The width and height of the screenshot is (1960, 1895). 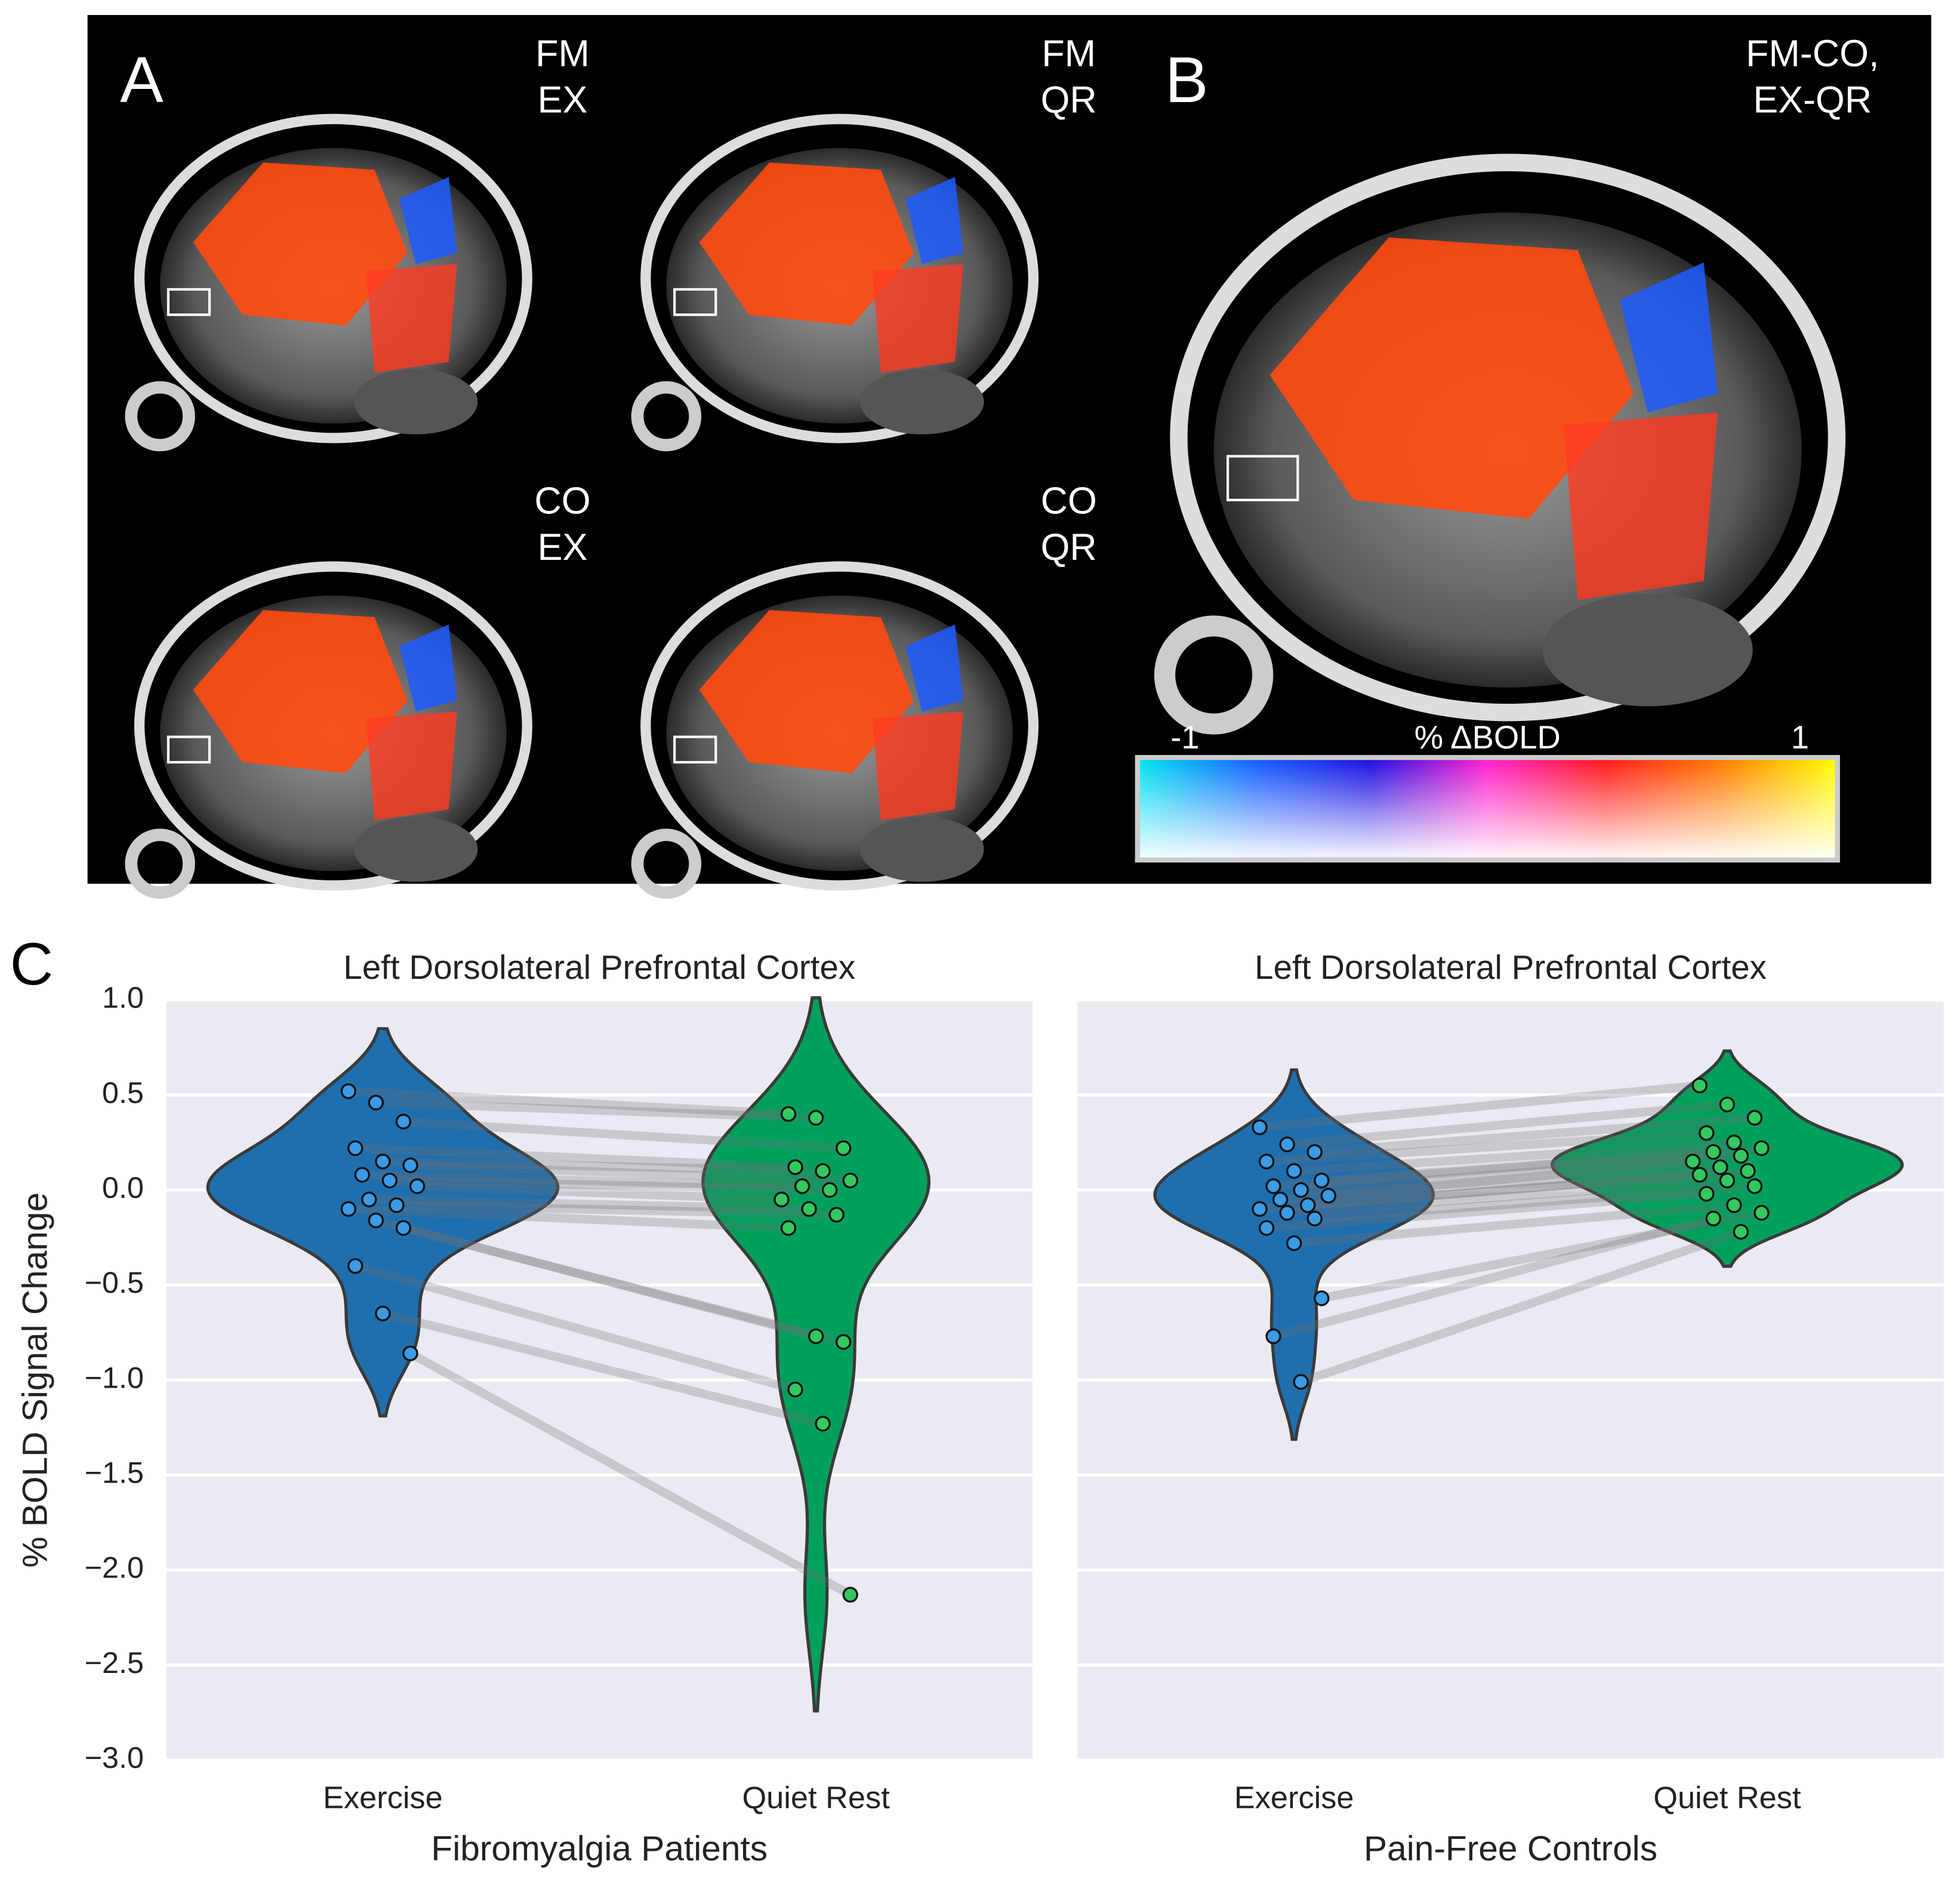 I want to click on x-axis-label: Fibromyalgia Patients, so click(x=599, y=1848).